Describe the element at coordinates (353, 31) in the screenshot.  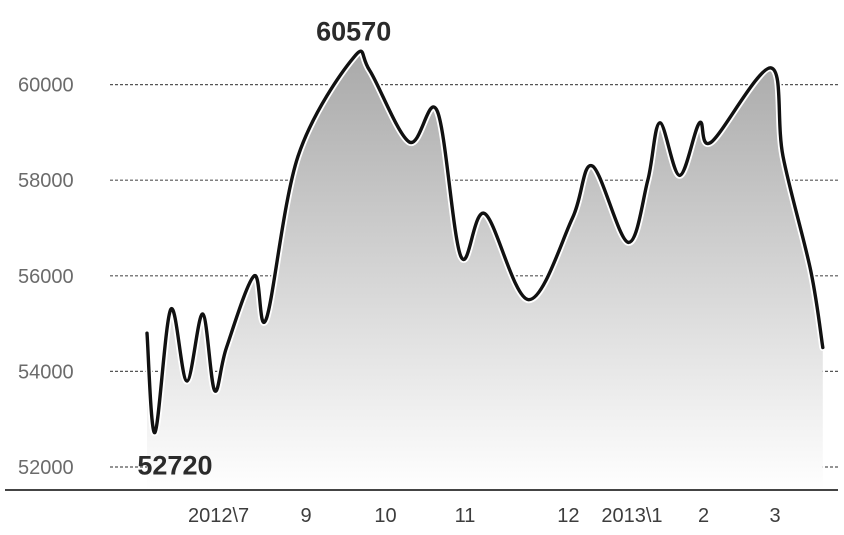
I see `max-value-label: 60570` at that location.